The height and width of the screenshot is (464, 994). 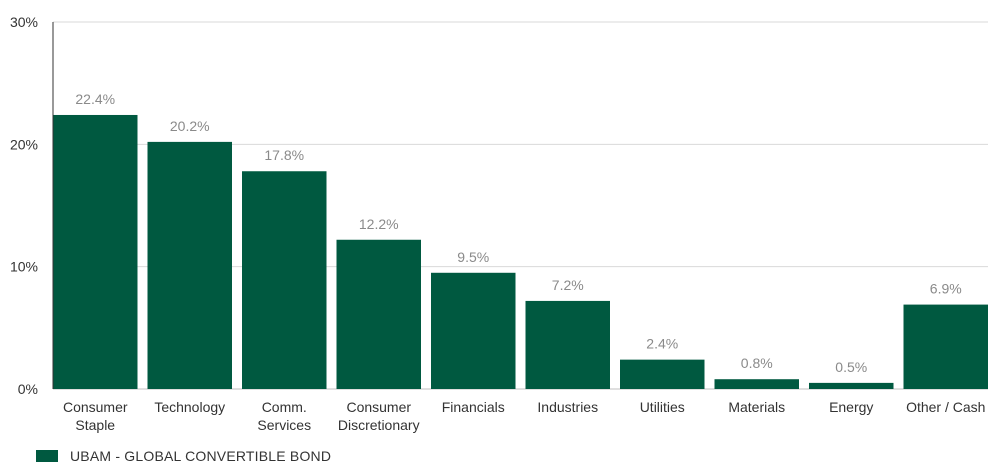 I want to click on category-label: Comm. Services, so click(x=284, y=416).